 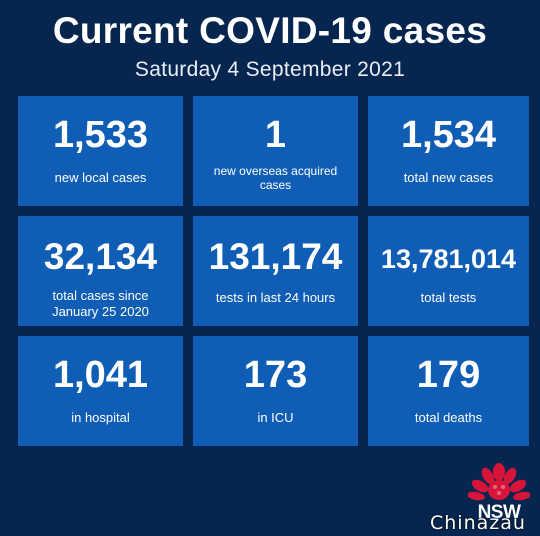 What do you see at coordinates (100, 303) in the screenshot?
I see `stat-label: total cases since January 25 2020` at bounding box center [100, 303].